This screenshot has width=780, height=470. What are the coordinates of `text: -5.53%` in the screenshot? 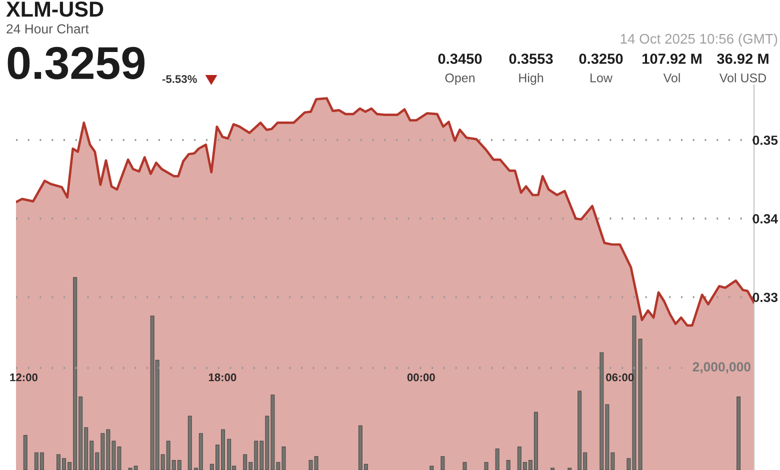 It's located at (179, 79).